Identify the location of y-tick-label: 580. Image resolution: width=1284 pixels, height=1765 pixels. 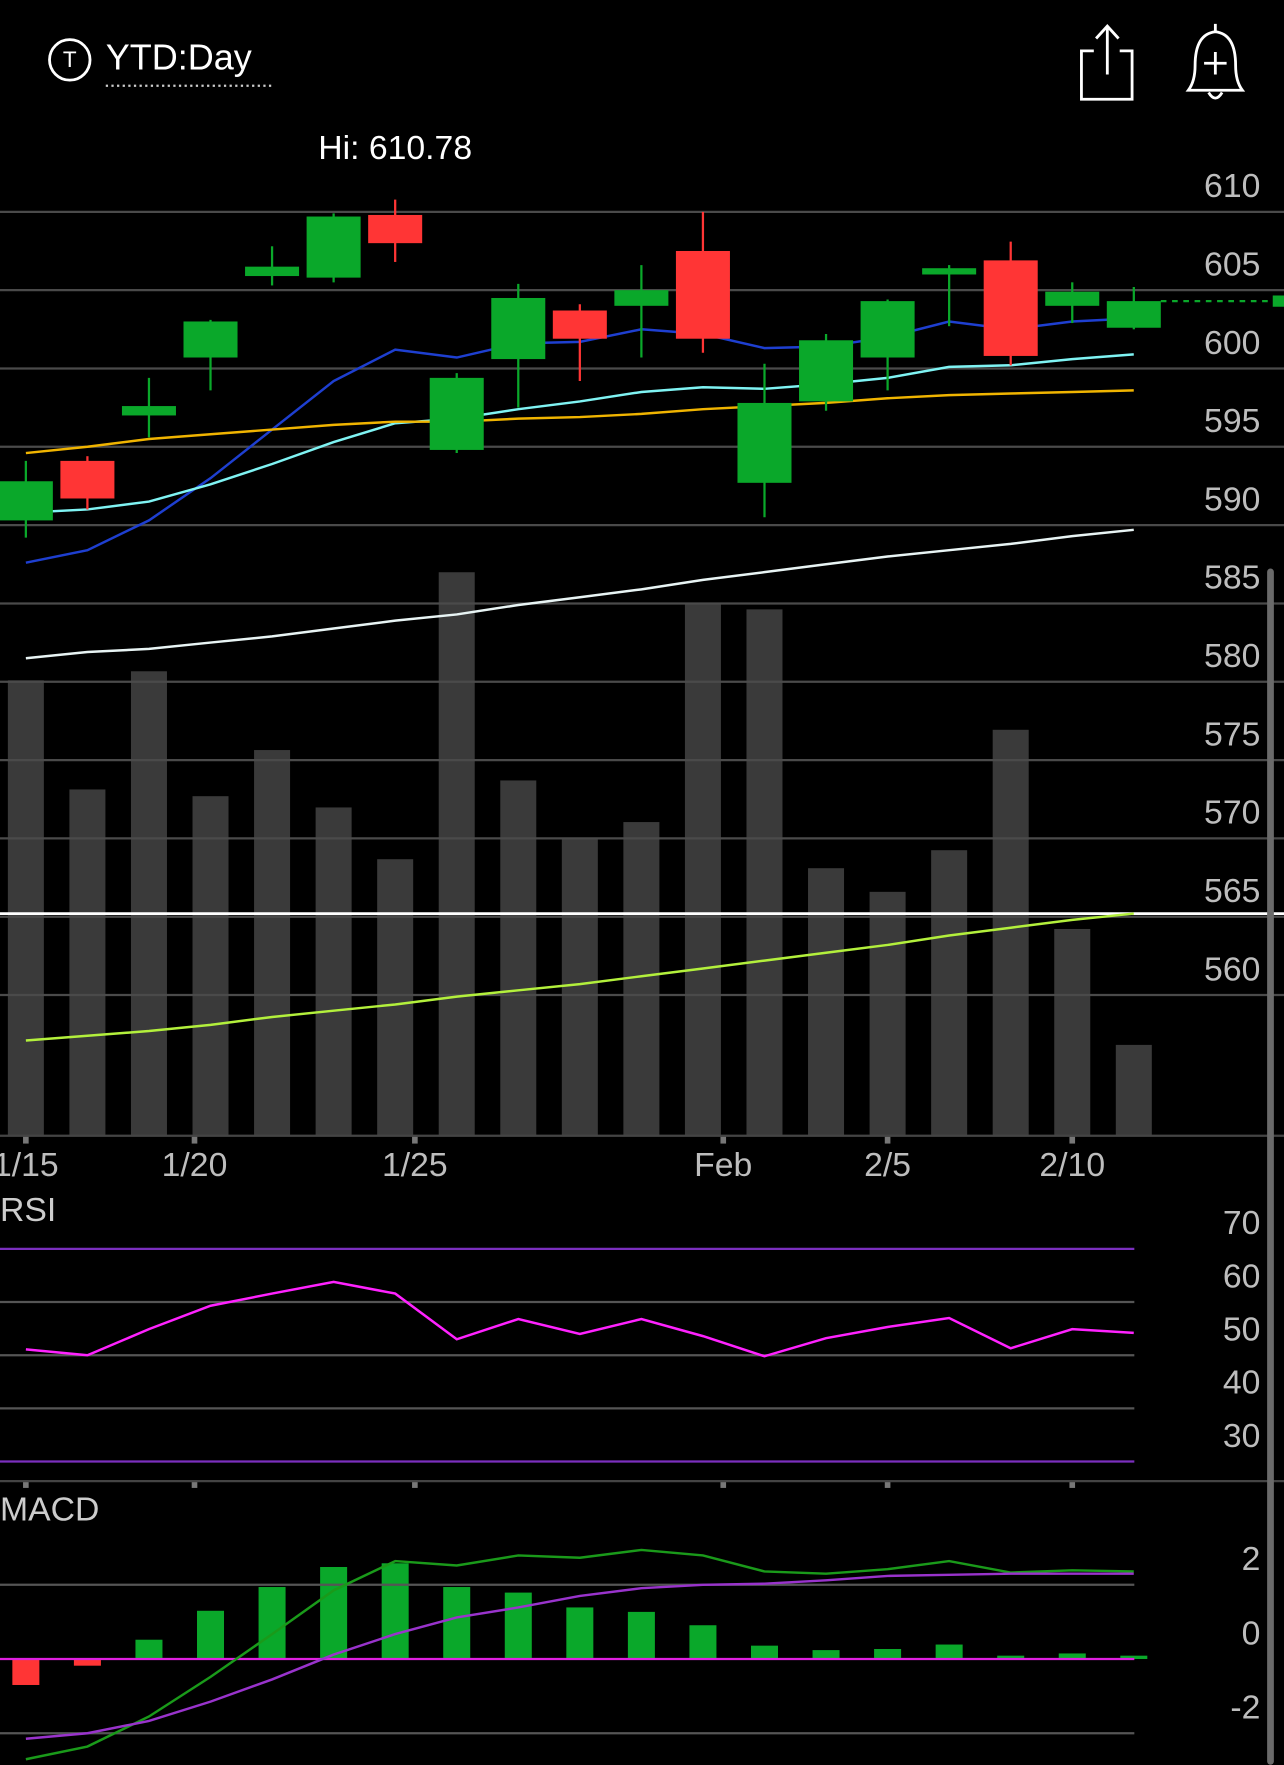
(1232, 656).